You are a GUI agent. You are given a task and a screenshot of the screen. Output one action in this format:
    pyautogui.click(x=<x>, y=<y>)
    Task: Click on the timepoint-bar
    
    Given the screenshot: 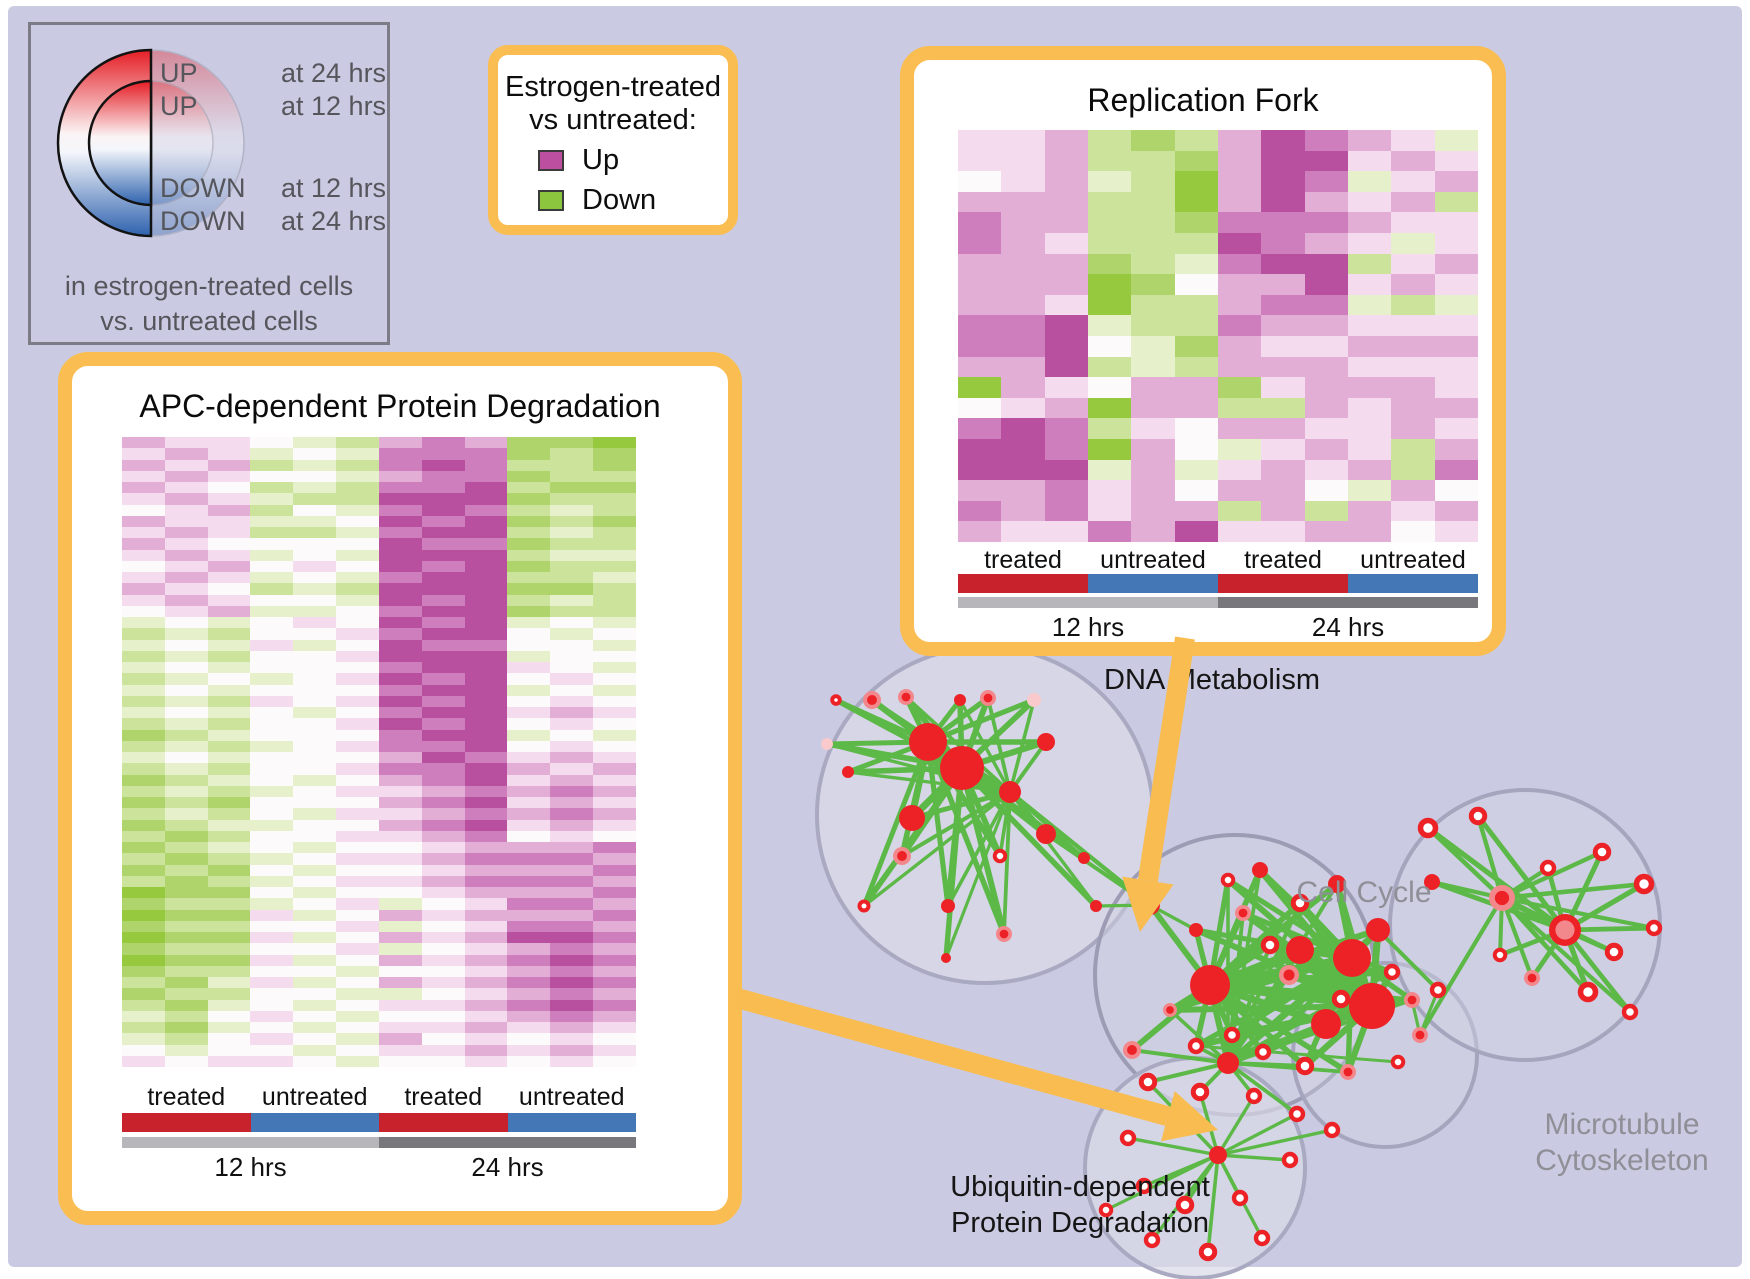 What is the action you would take?
    pyautogui.click(x=250, y=1142)
    